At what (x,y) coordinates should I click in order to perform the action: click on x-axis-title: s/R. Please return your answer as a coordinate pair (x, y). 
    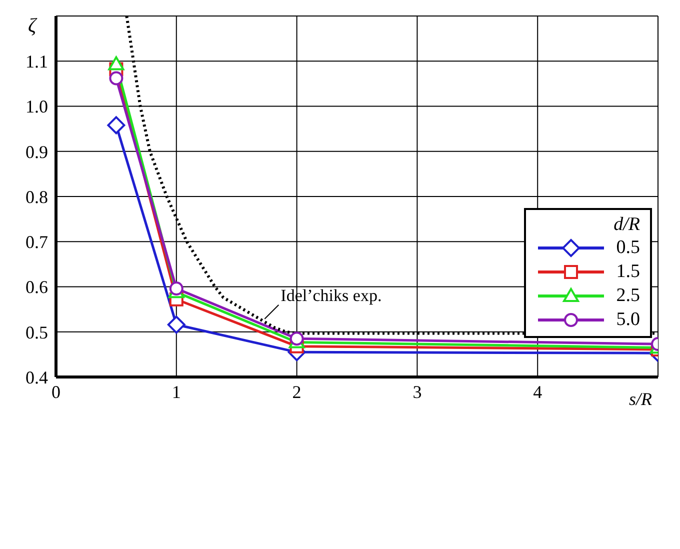
    Looking at the image, I should click on (640, 399).